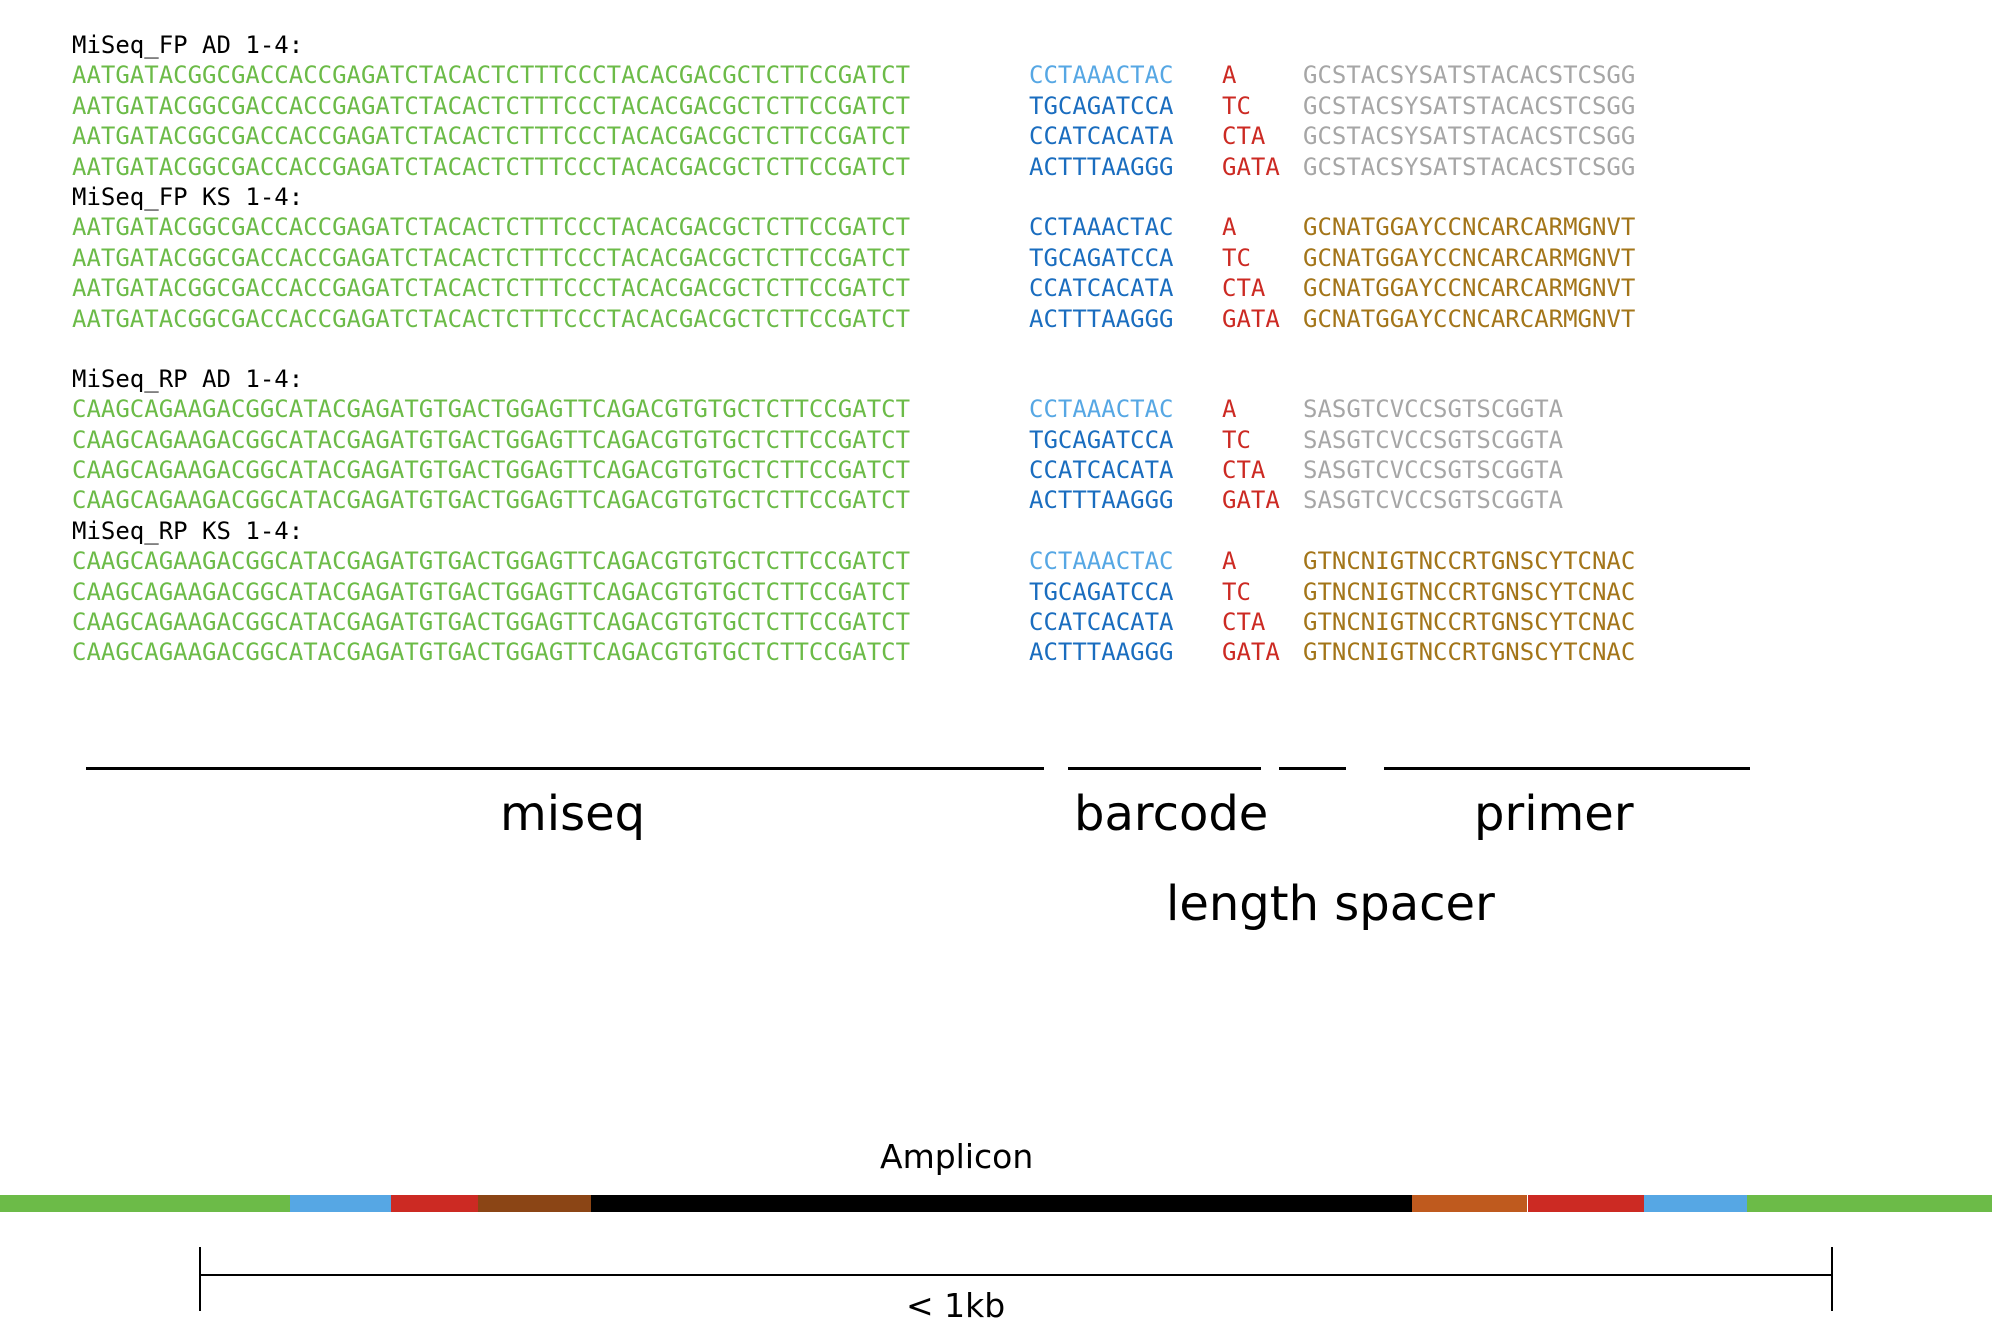 This screenshot has width=1992, height=1325. Describe the element at coordinates (1586, 1203) in the screenshot. I see `amplicon-segment-spacer-right` at that location.